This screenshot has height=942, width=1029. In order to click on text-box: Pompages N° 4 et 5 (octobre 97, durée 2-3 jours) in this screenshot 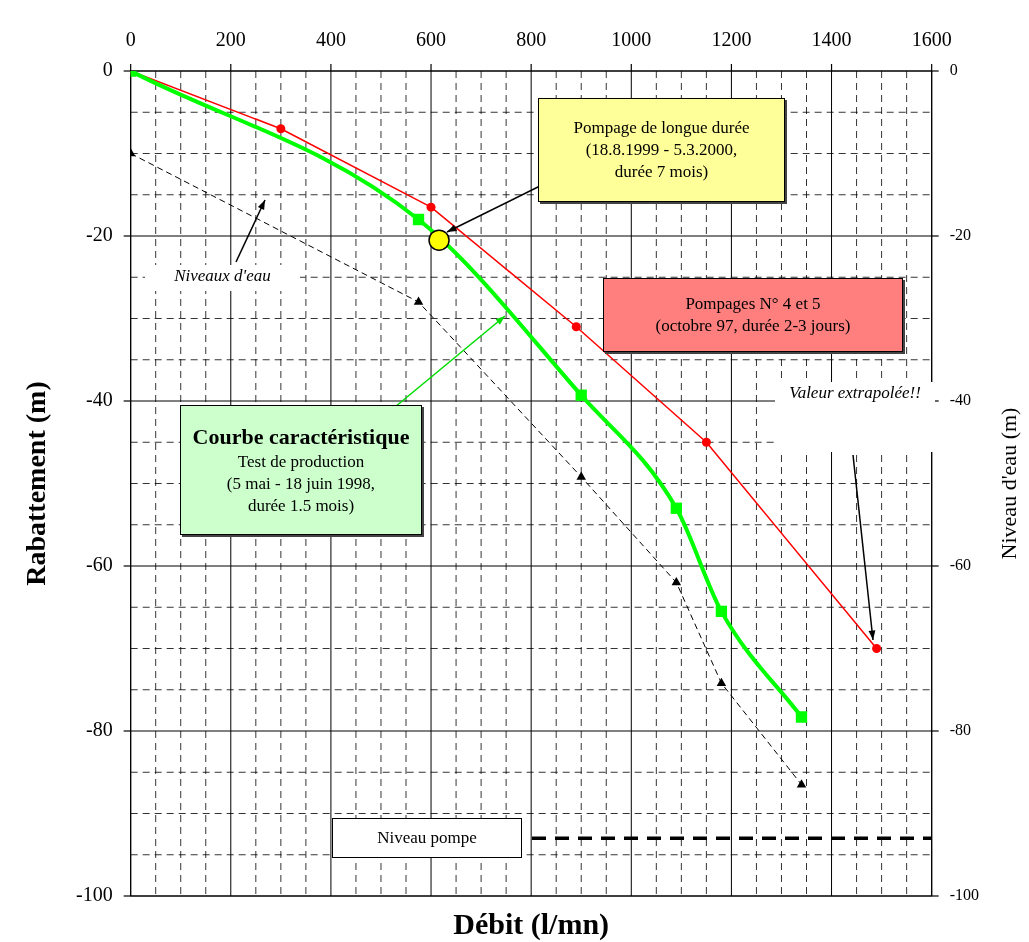, I will do `click(753, 315)`.